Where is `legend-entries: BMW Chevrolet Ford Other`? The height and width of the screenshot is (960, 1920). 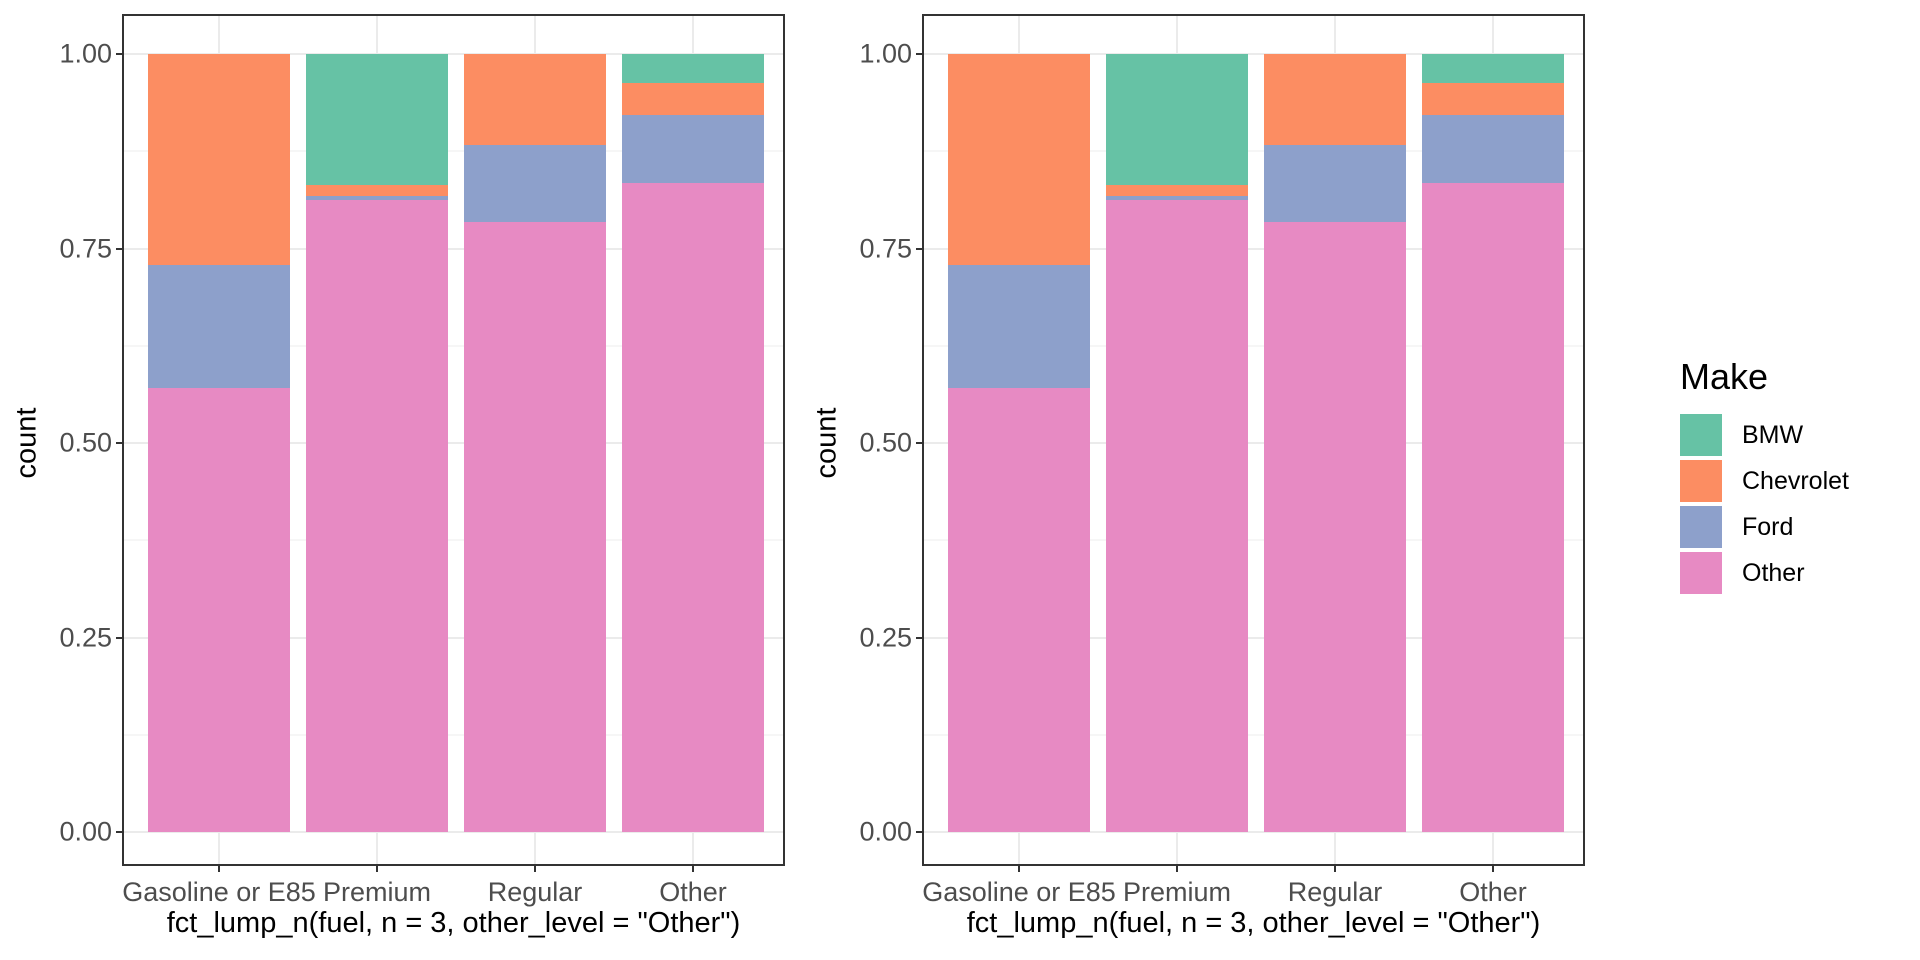 legend-entries: BMW Chevrolet Ford Other is located at coordinates (1764, 504).